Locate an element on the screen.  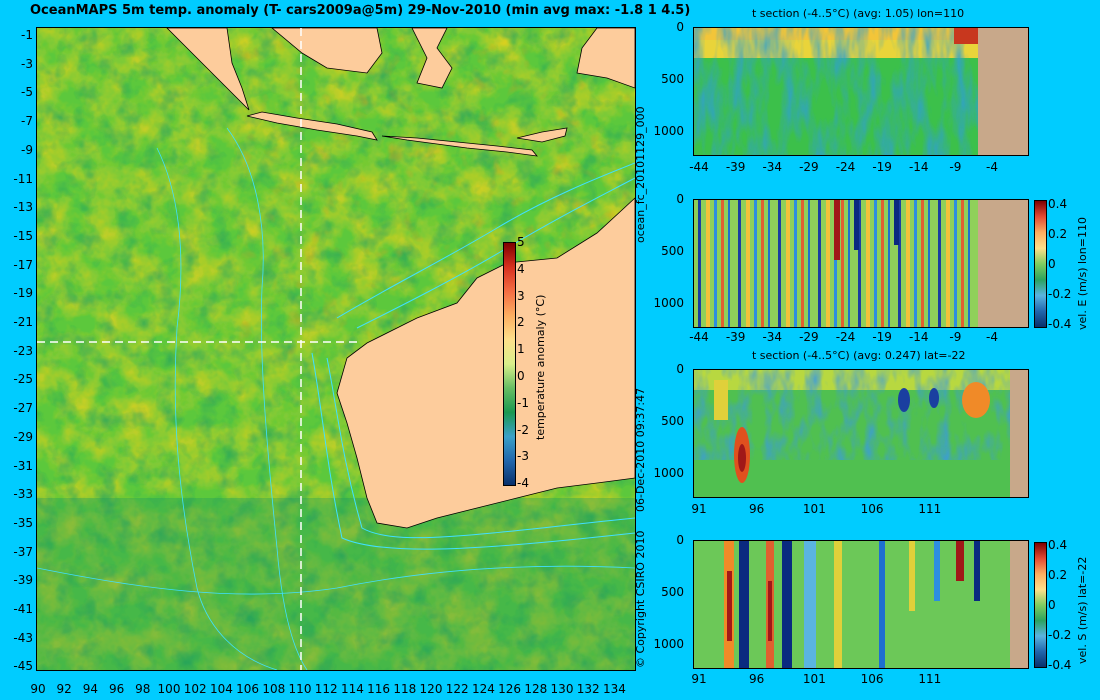
colorbar-tick-label: 5 is located at coordinates (521, 242).